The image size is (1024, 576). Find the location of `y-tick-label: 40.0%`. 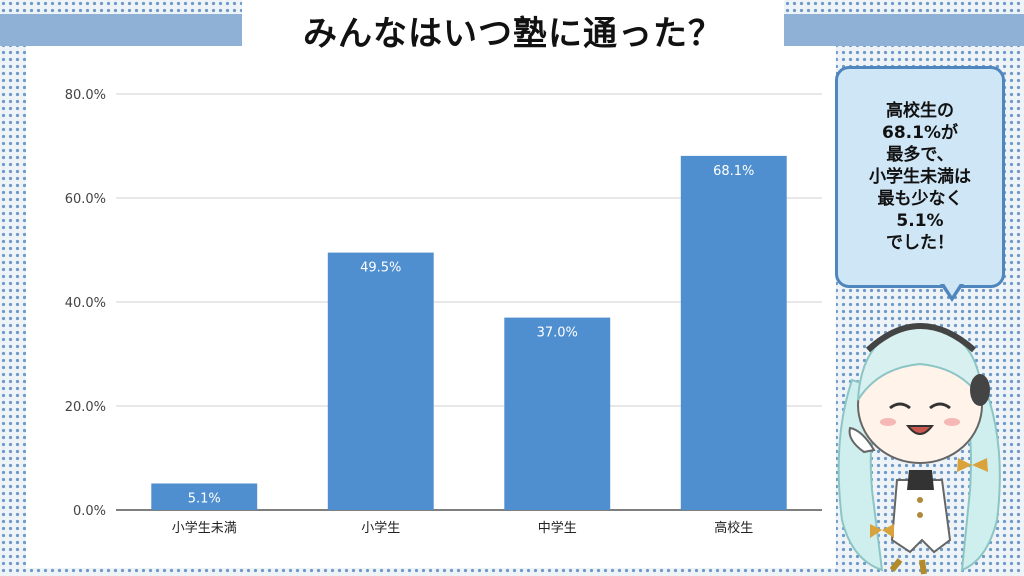

y-tick-label: 40.0% is located at coordinates (85, 303).